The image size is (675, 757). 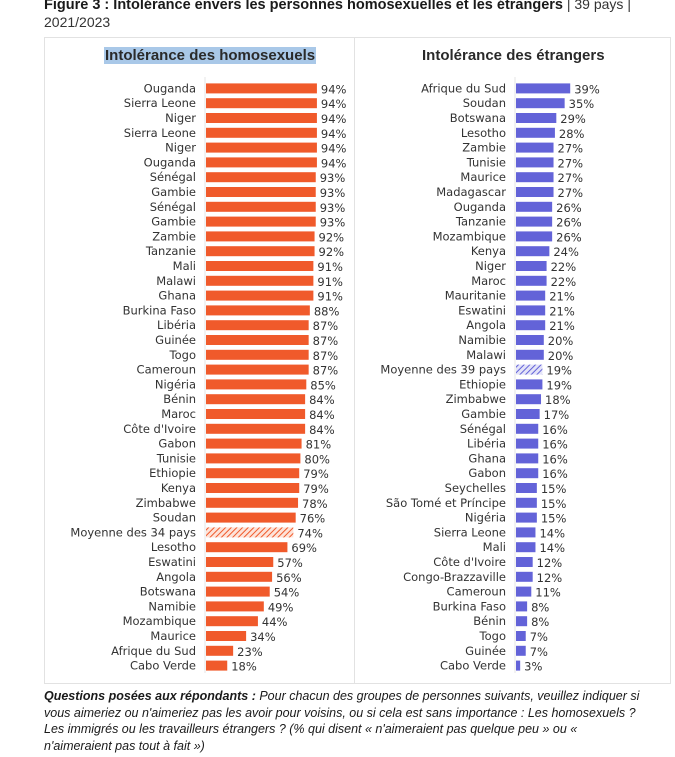 I want to click on value-label: 92%, so click(x=332, y=237).